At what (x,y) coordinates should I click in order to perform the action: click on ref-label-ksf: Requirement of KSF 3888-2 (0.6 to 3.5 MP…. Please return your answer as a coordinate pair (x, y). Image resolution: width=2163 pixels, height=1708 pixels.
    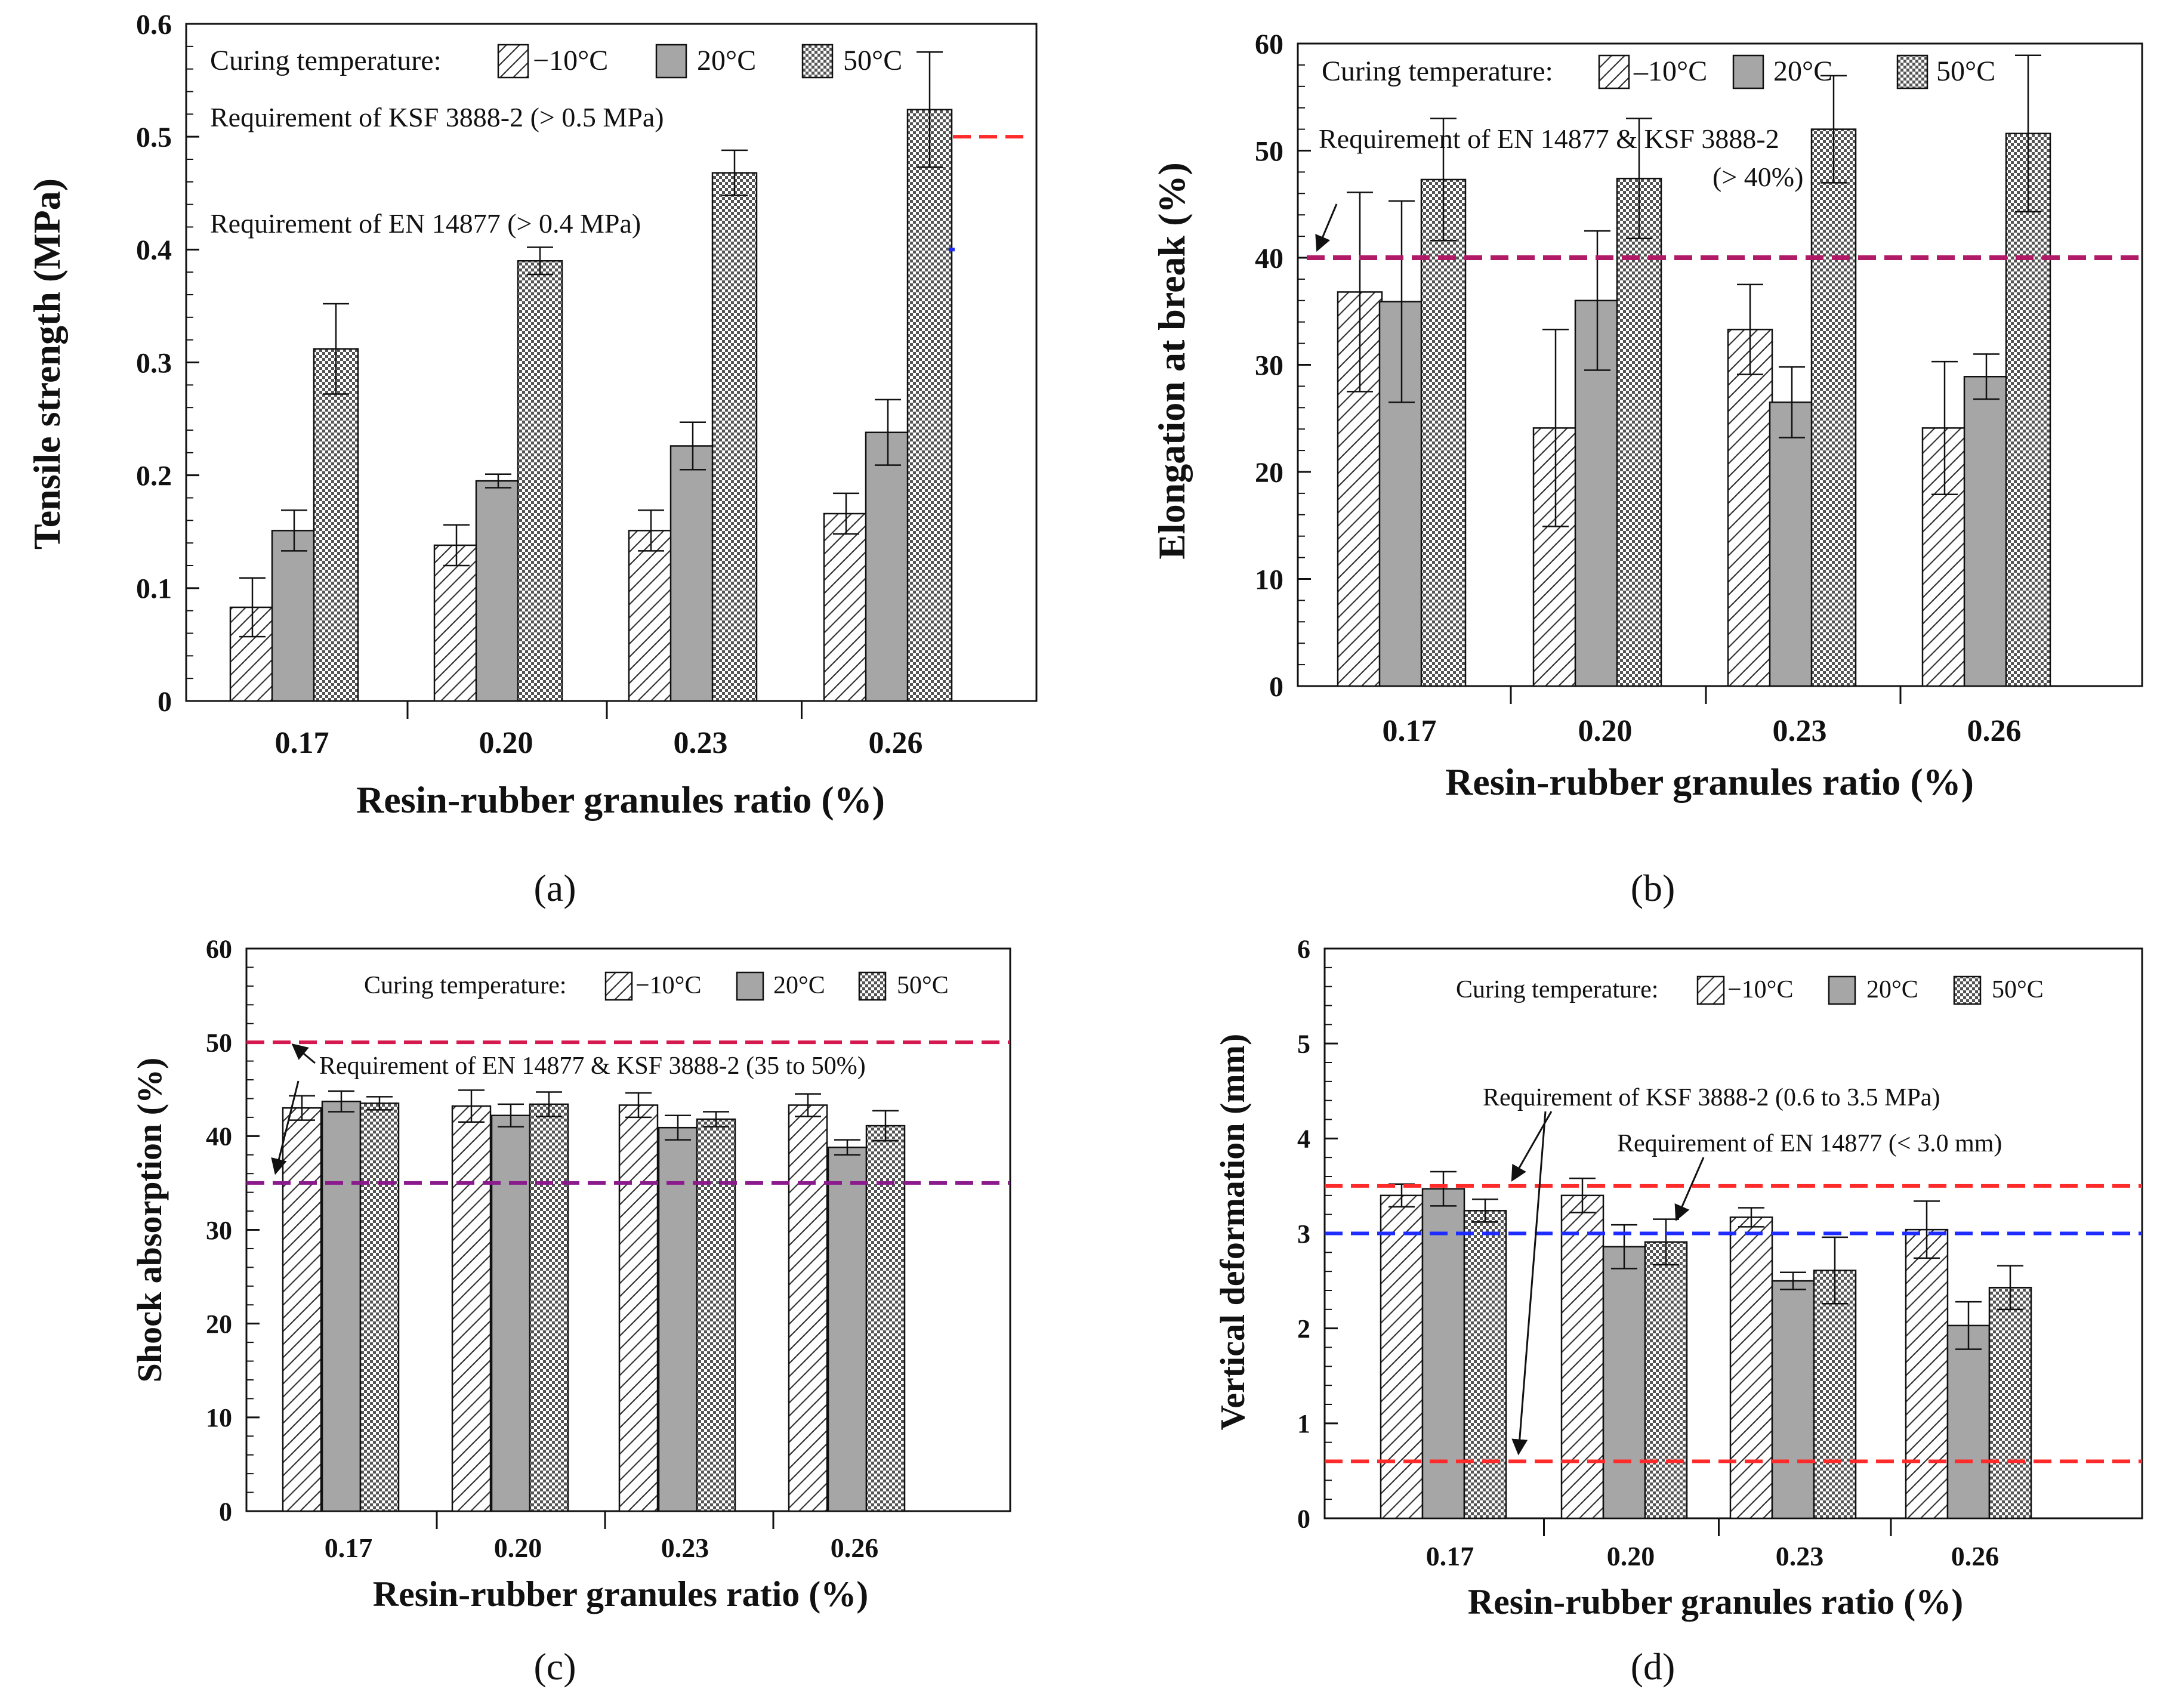
    Looking at the image, I should click on (1711, 1097).